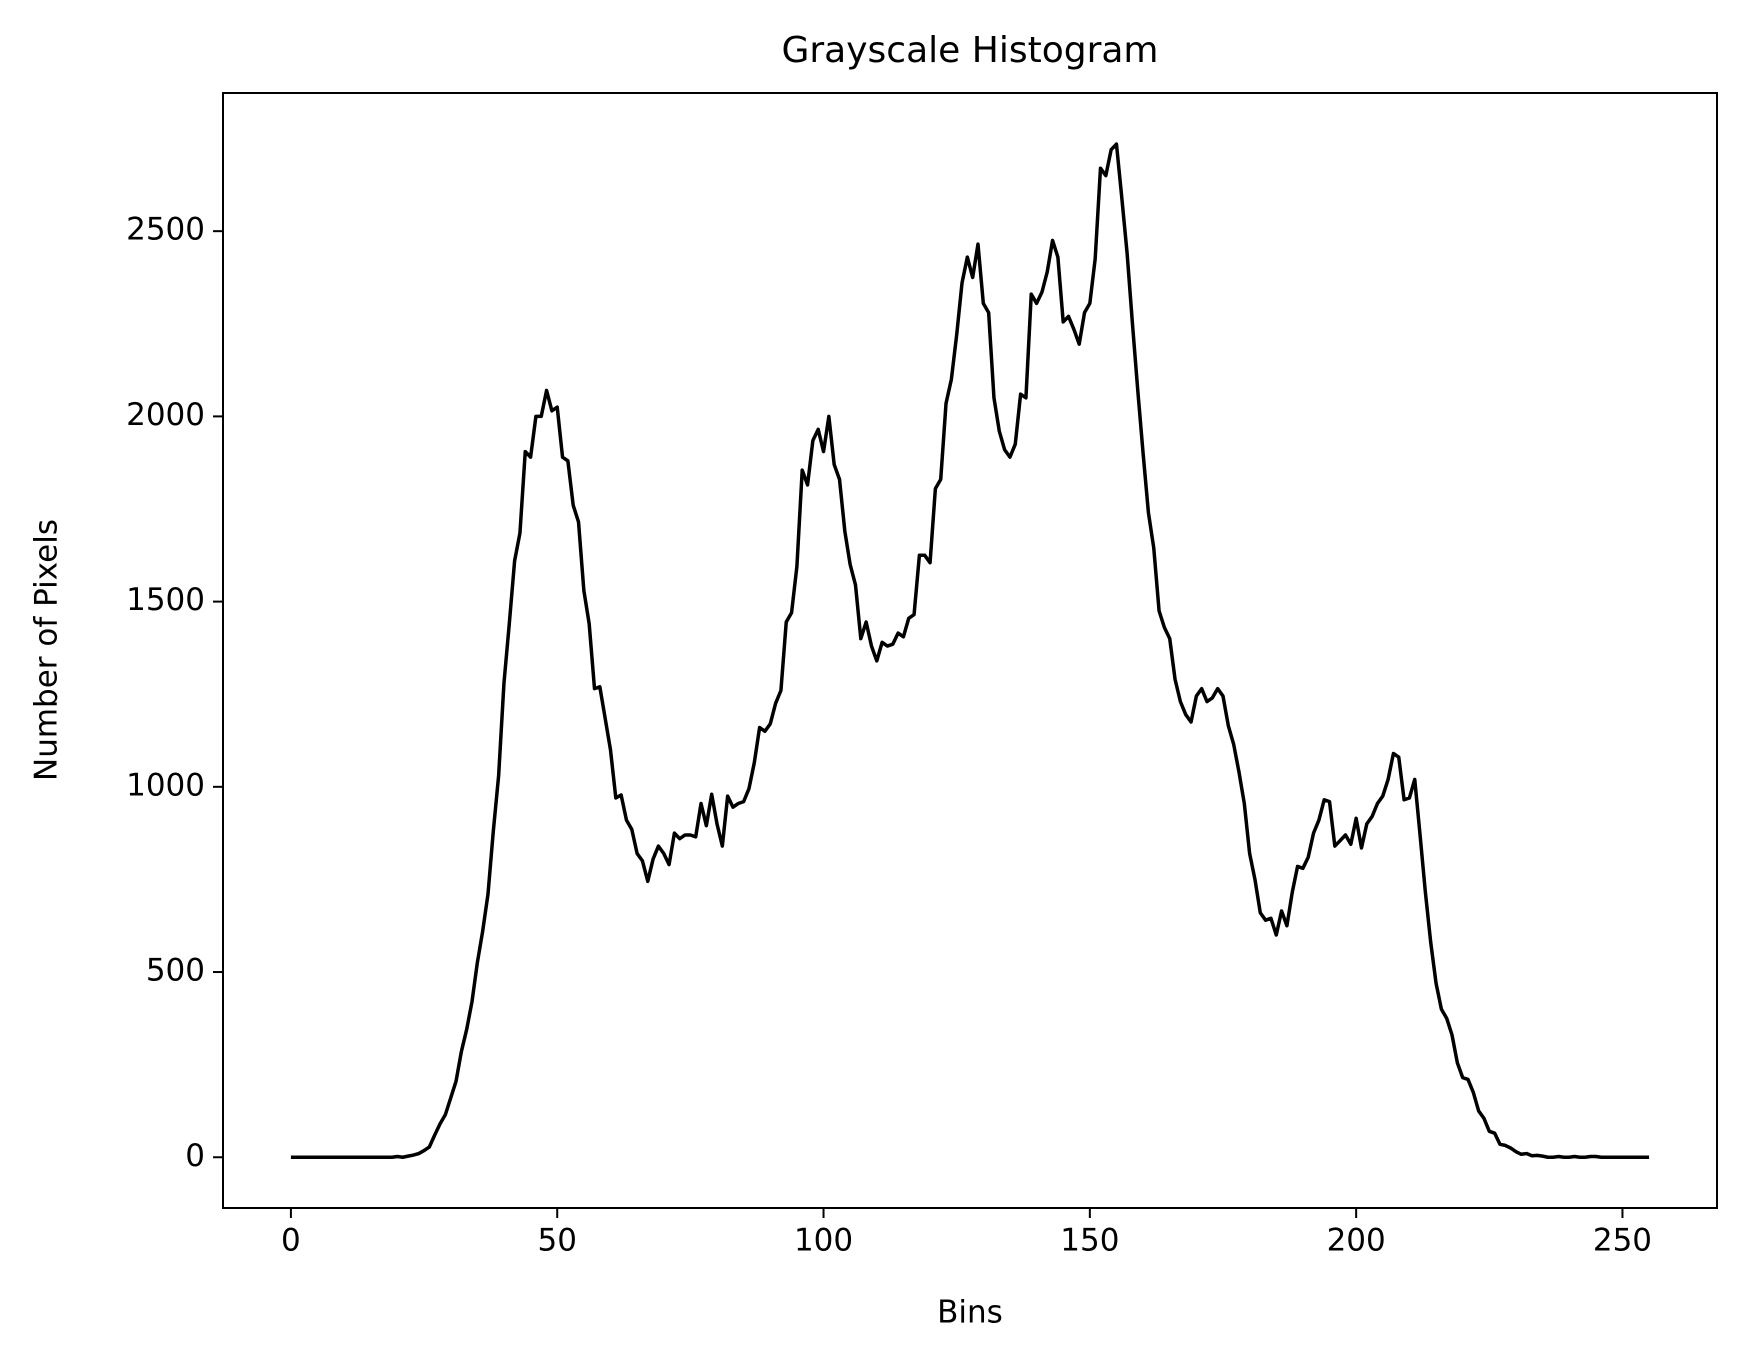 This screenshot has height=1357, width=1739. I want to click on x-tick-label: 100, so click(823, 1241).